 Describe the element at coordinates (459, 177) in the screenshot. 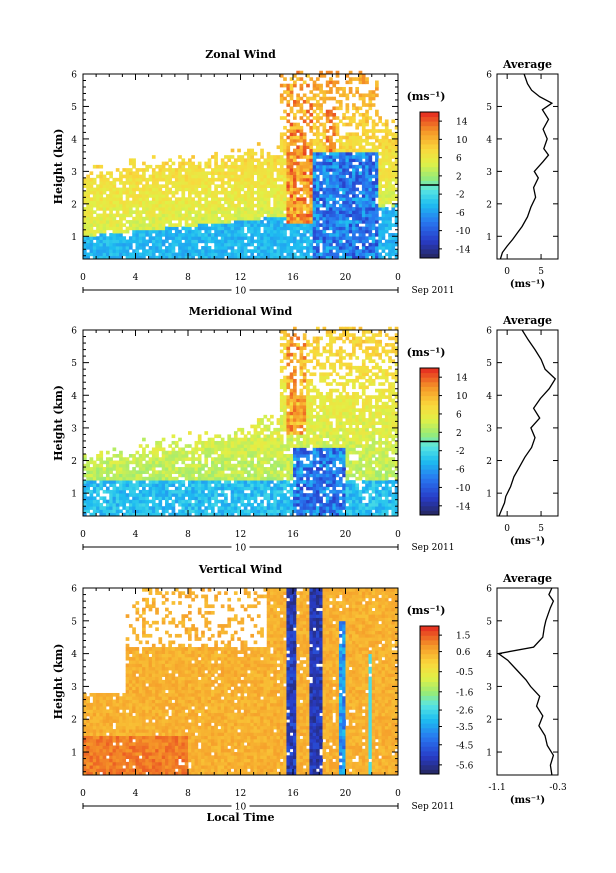

I see `colorbar-tick-label: 2` at that location.